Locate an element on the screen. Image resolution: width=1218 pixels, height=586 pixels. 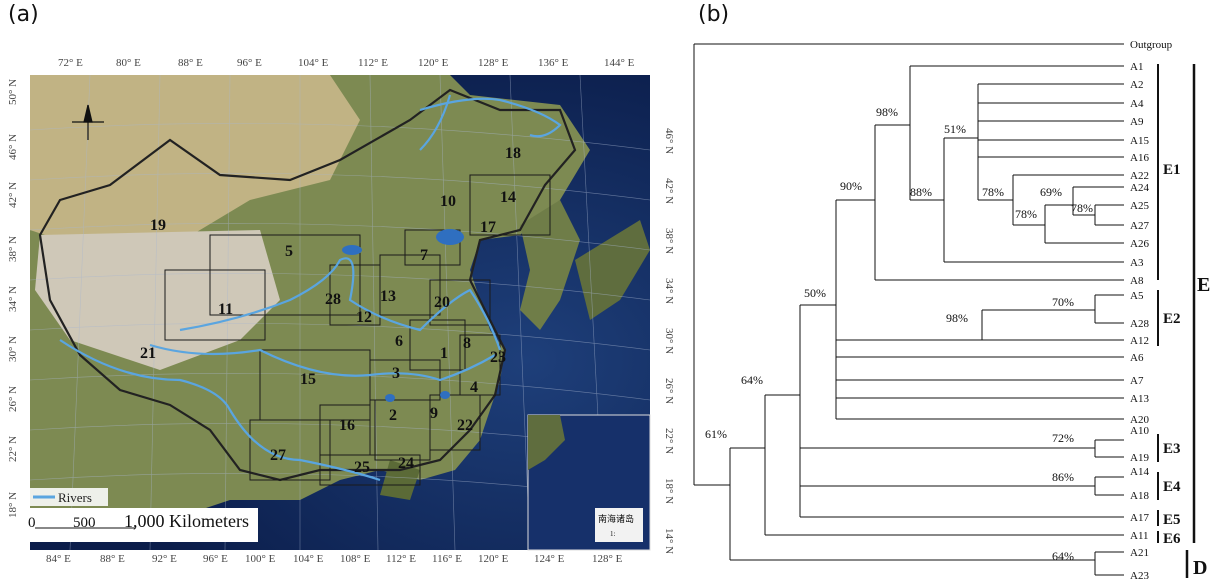
leaf-label: A15 is located at coordinates (1139, 141).